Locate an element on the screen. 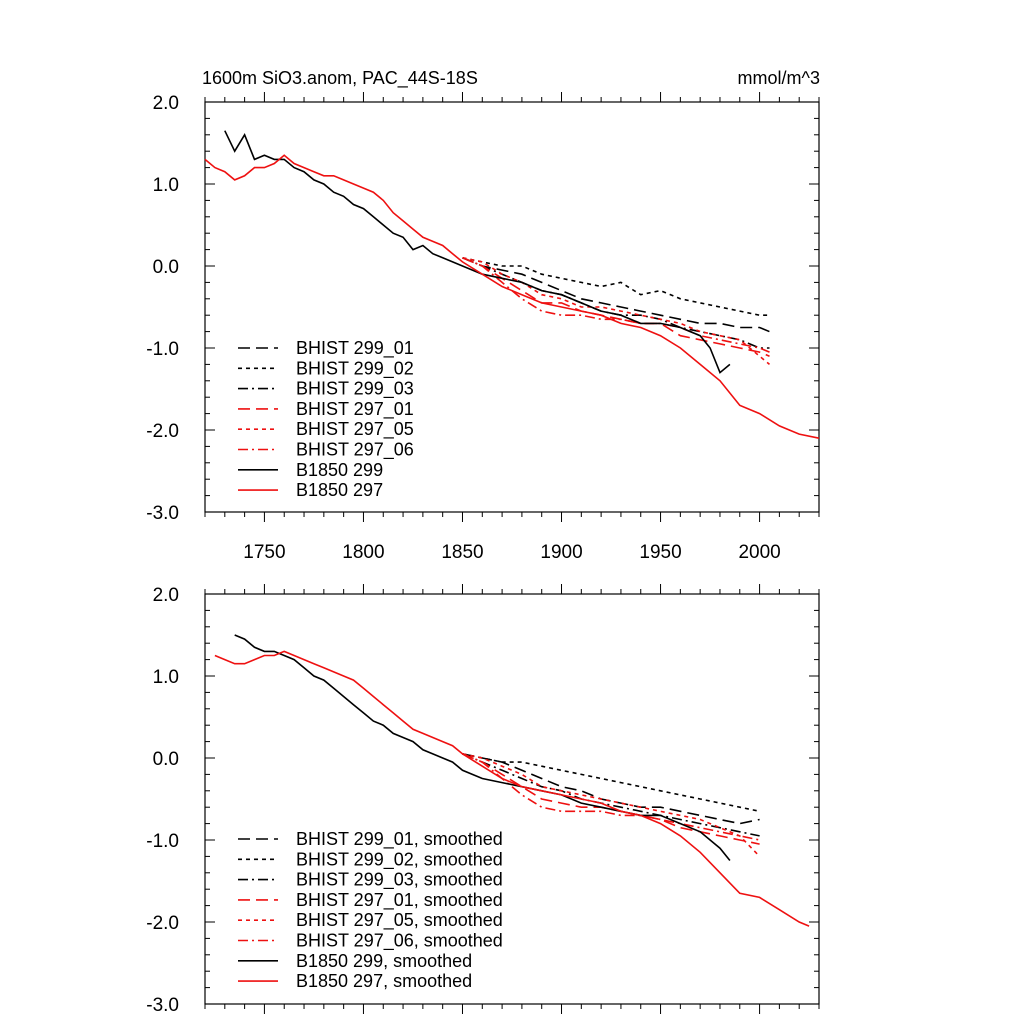  legend-label: BHIST 299_01, smoothed is located at coordinates (399, 839).